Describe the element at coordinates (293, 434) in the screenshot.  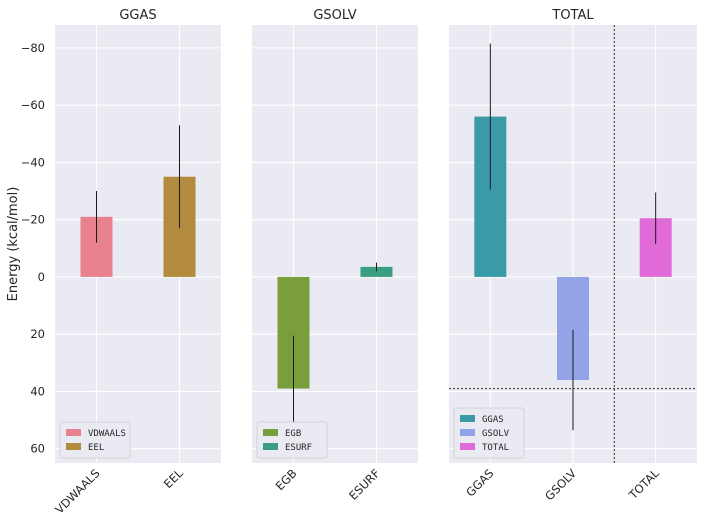
I see `legend-label: EGB` at that location.